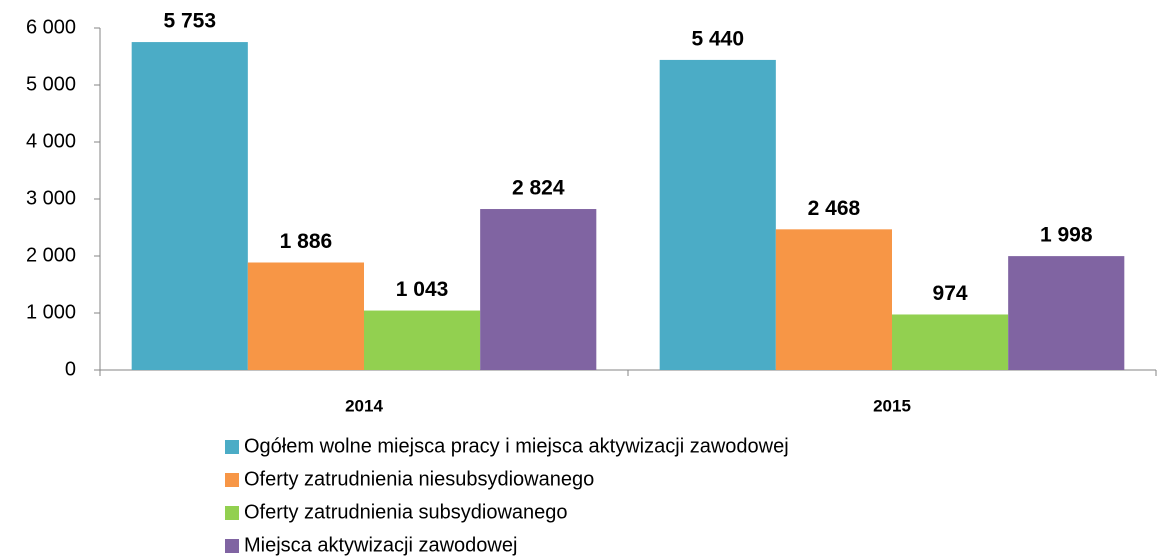 The height and width of the screenshot is (556, 1159). I want to click on x-tick-label: 2014, so click(364, 405).